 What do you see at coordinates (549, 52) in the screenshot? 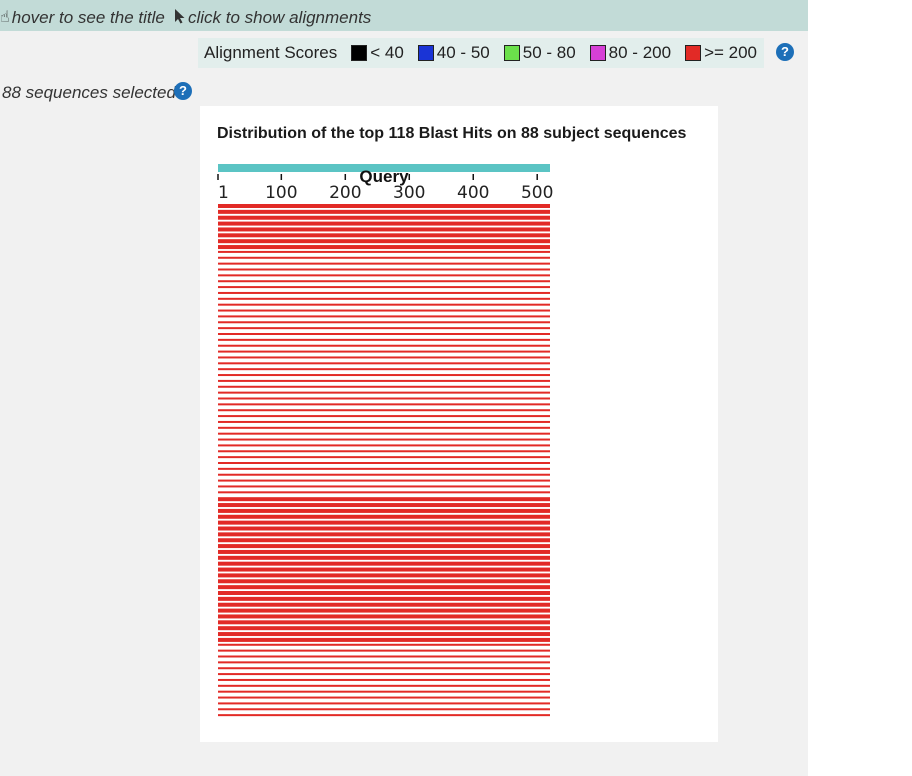
I see `legend-label: 50 - 80` at bounding box center [549, 52].